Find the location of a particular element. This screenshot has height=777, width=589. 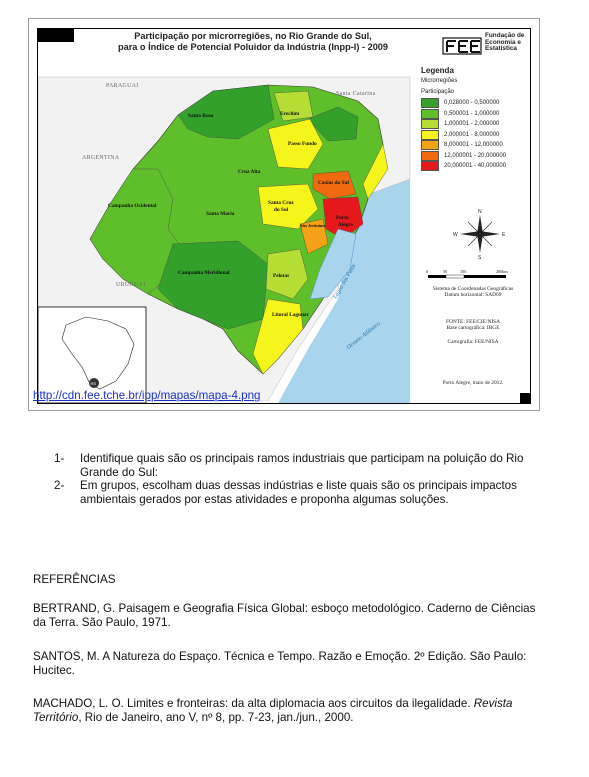

label-santa-cruz: Santa Cruz is located at coordinates (281, 203).